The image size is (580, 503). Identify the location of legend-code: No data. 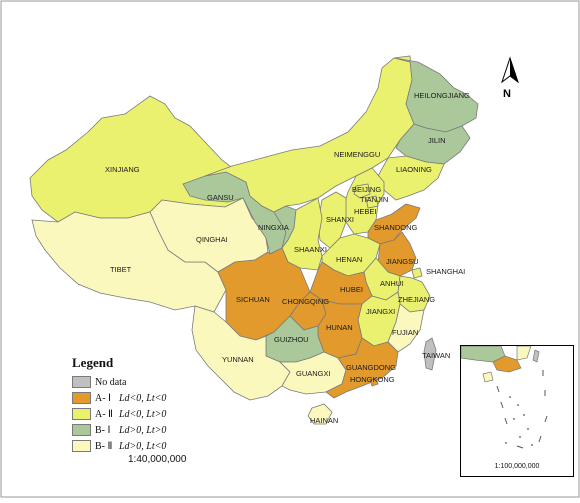
(111, 382).